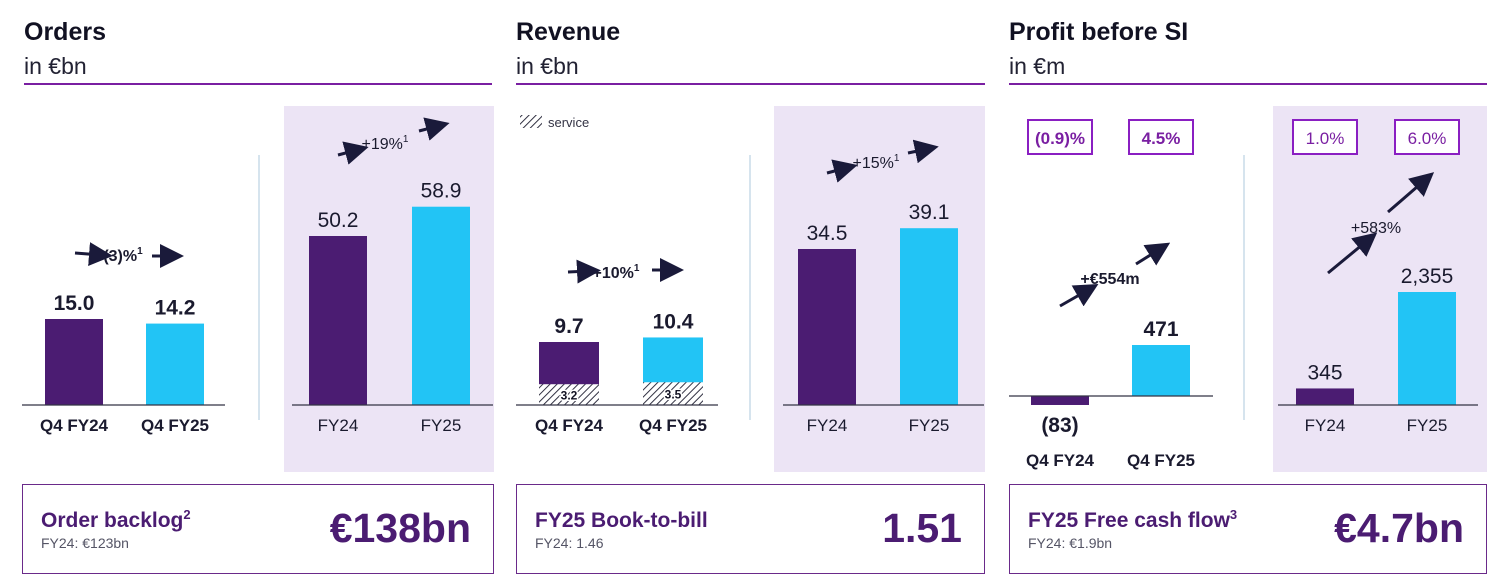 This screenshot has width=1510, height=587. What do you see at coordinates (338, 220) in the screenshot?
I see `value-label: 50.2` at bounding box center [338, 220].